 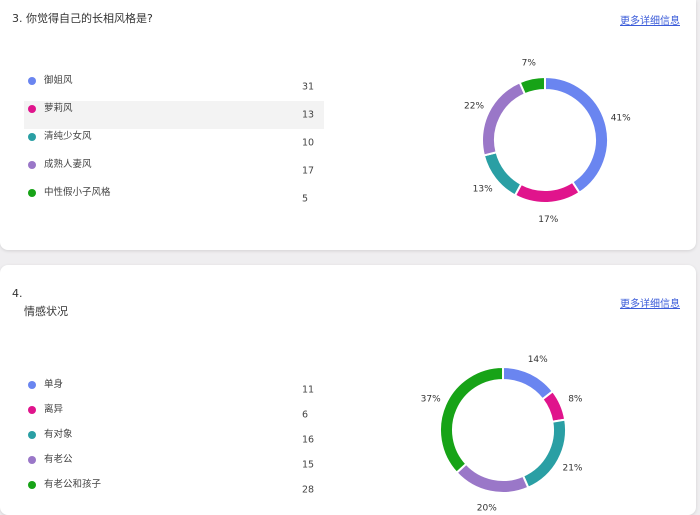 What do you see at coordinates (431, 399) in the screenshot?
I see `data-label: 37%` at bounding box center [431, 399].